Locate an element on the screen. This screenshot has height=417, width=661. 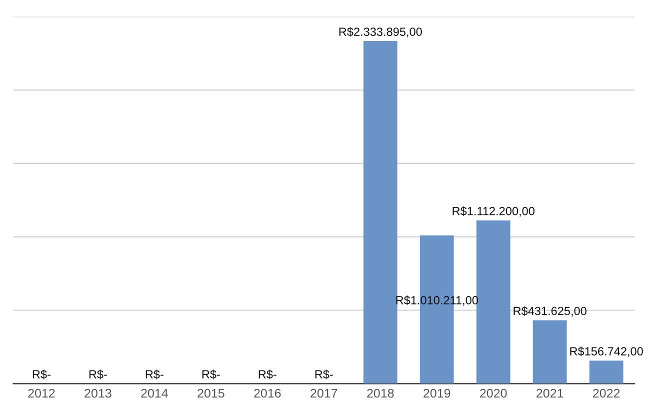
x-tick-label: 2017 is located at coordinates (324, 393).